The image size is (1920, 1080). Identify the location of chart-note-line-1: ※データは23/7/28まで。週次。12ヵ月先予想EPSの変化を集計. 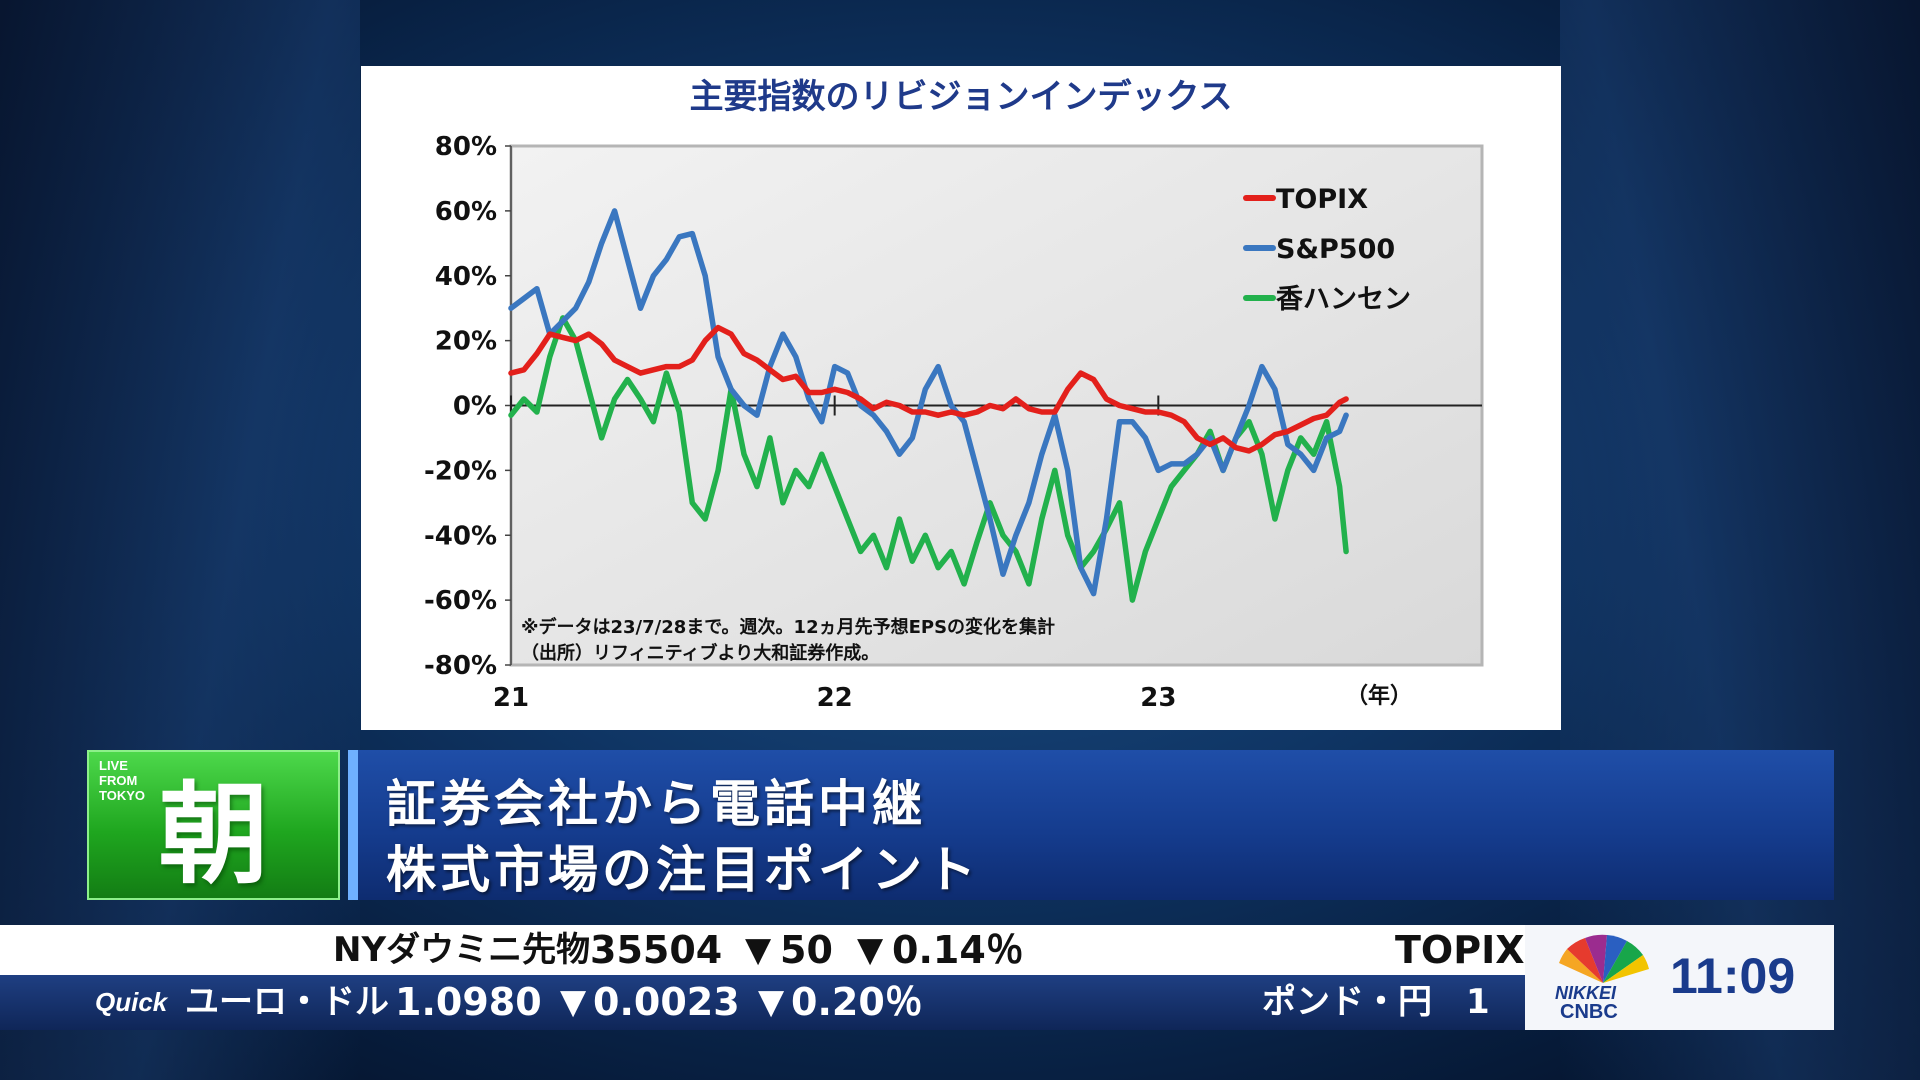
(788, 627).